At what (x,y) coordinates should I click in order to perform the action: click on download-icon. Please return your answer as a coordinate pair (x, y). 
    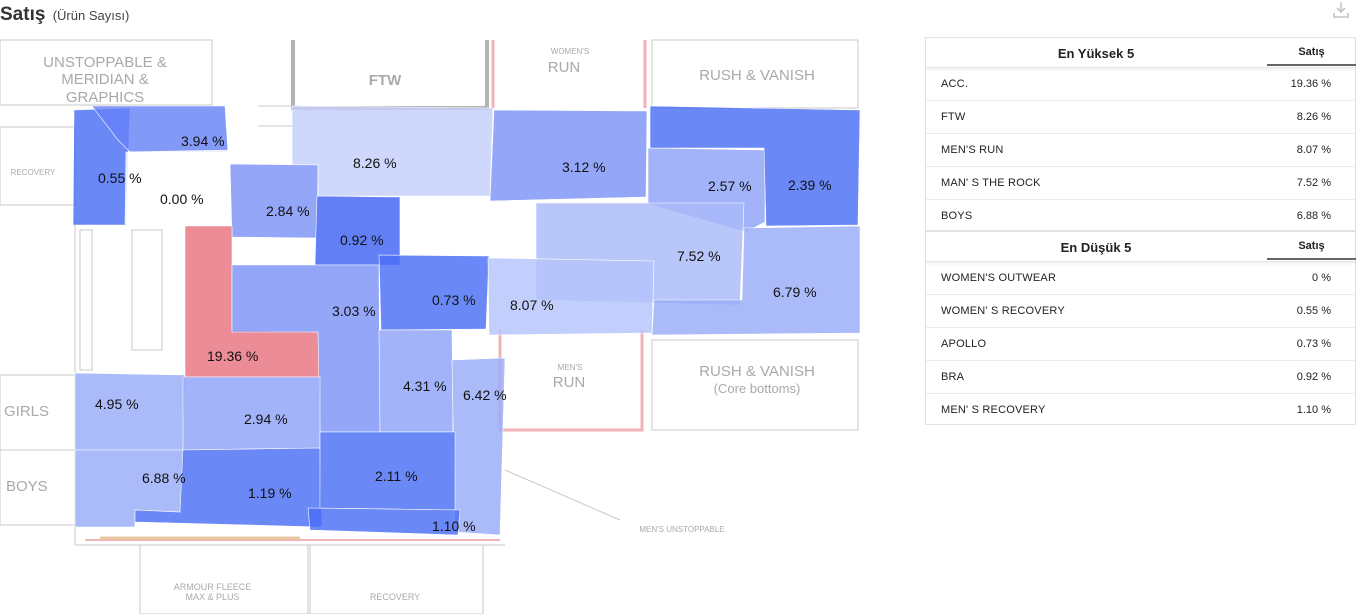
    Looking at the image, I should click on (1341, 10).